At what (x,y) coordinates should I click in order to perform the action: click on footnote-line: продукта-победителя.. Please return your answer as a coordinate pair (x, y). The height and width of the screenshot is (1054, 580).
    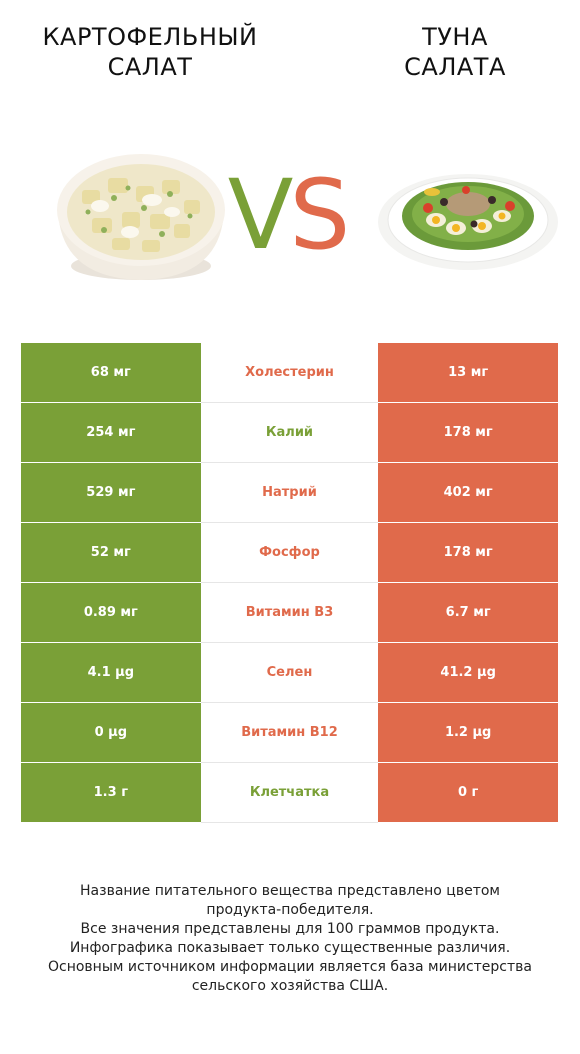
    Looking at the image, I should click on (290, 910).